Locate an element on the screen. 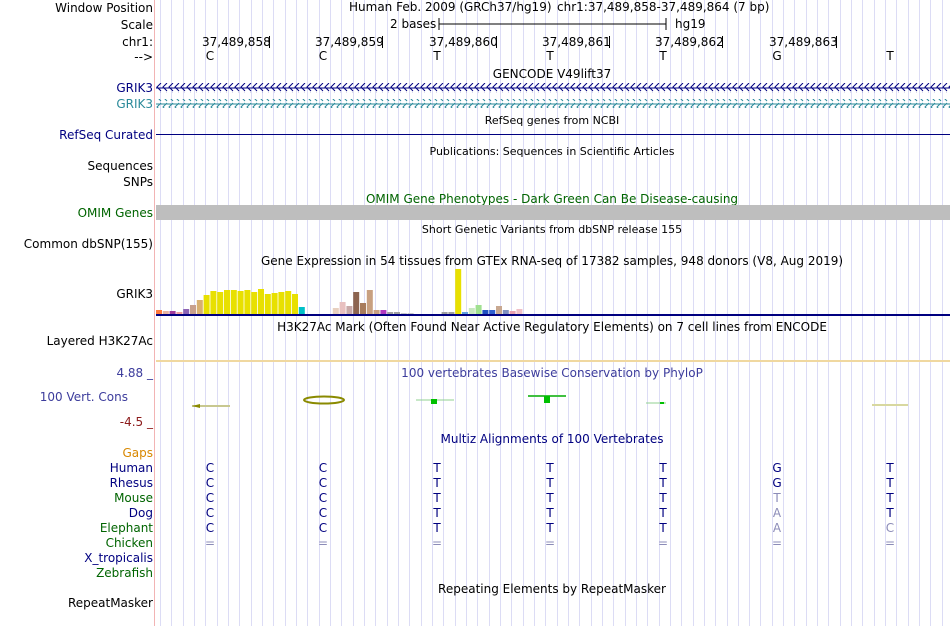  position-text: chr1:37,489,858-37,489,864 (7 bp) is located at coordinates (663, 7).